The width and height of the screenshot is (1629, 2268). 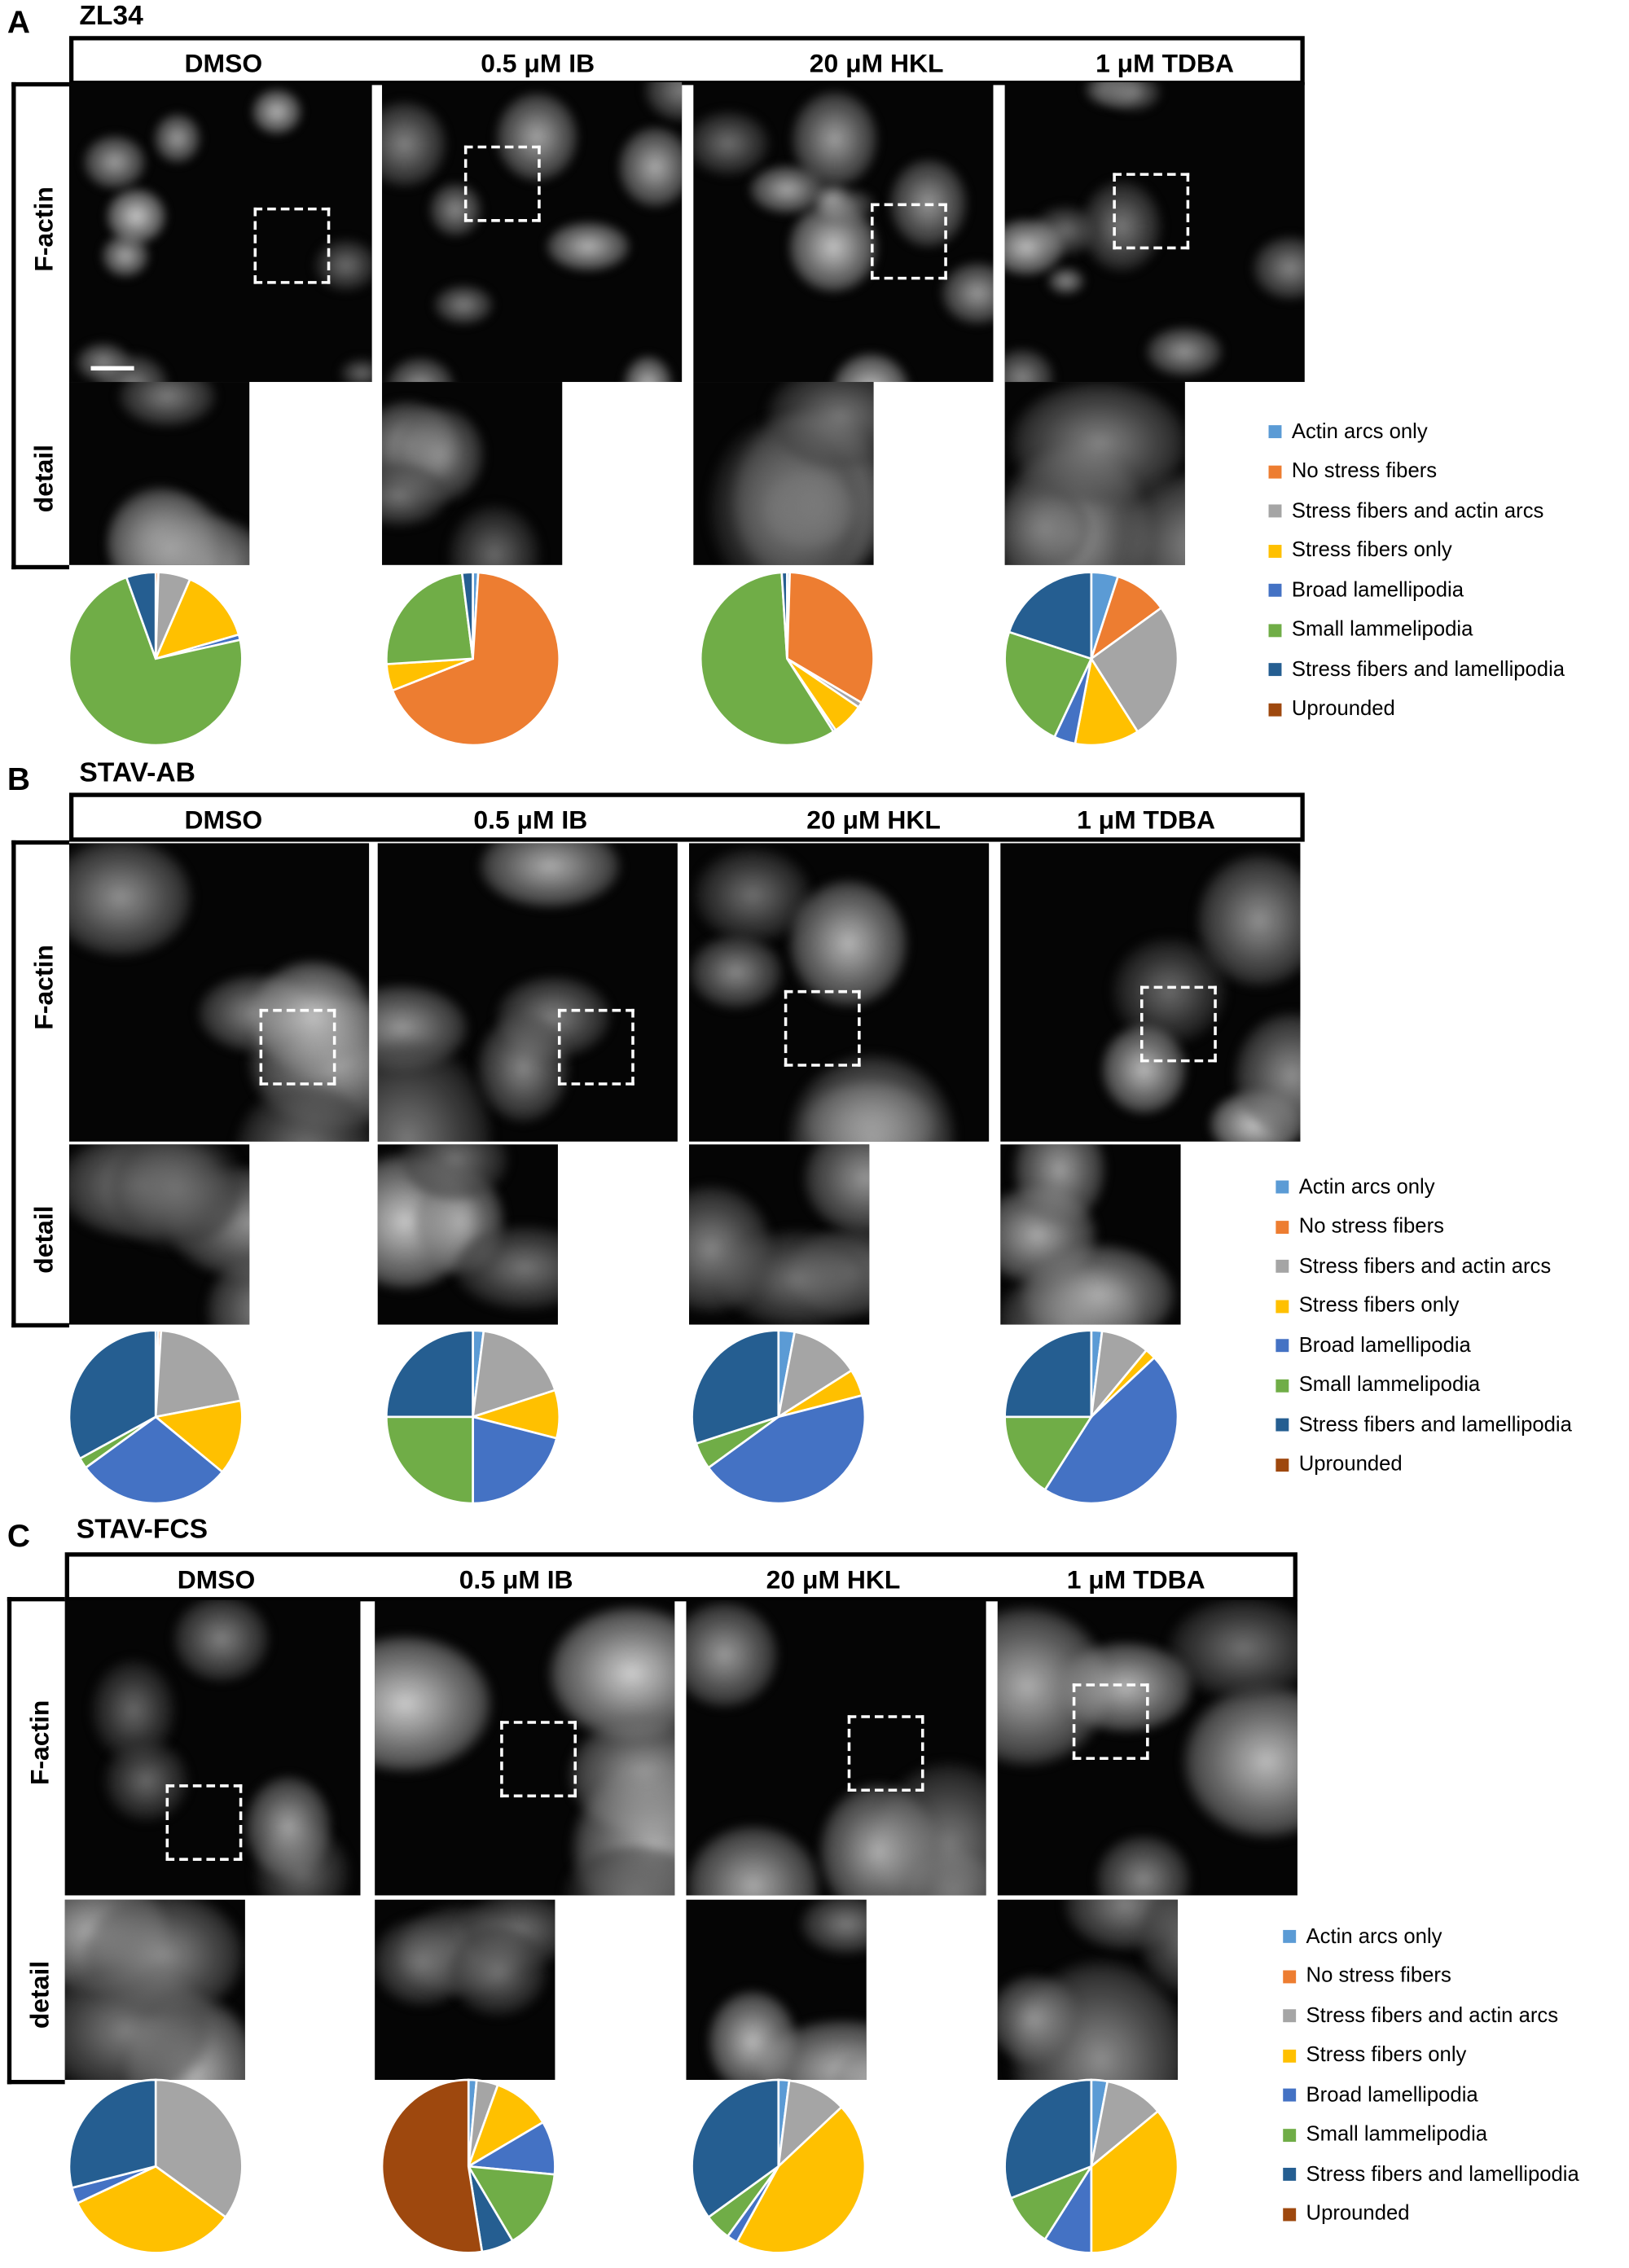 What do you see at coordinates (40, 325) in the screenshot?
I see `row-label-box: F-actin detail` at bounding box center [40, 325].